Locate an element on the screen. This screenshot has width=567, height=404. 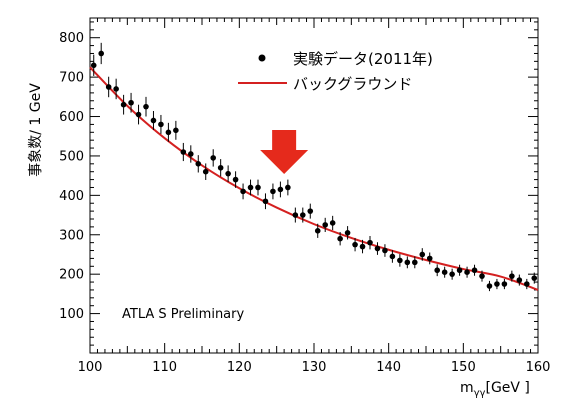
y-tick-label: 100 is located at coordinates (71, 314).